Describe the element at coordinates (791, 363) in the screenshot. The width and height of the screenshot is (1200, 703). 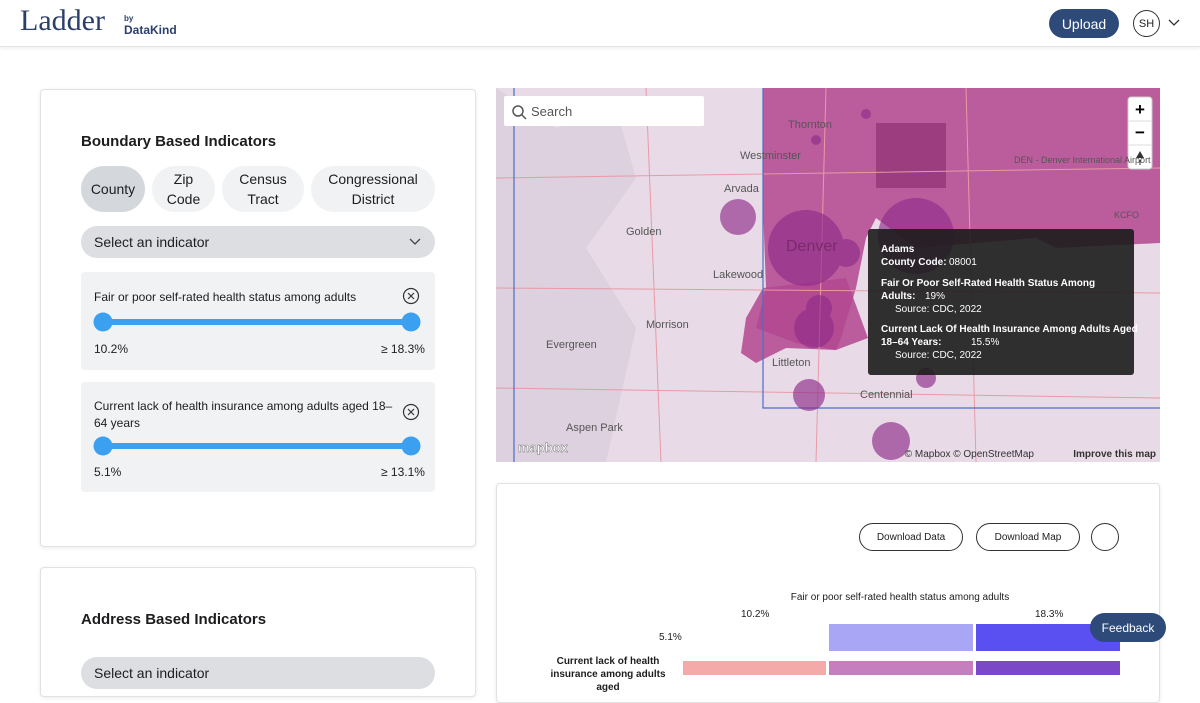
I see `place-label: Littleton` at that location.